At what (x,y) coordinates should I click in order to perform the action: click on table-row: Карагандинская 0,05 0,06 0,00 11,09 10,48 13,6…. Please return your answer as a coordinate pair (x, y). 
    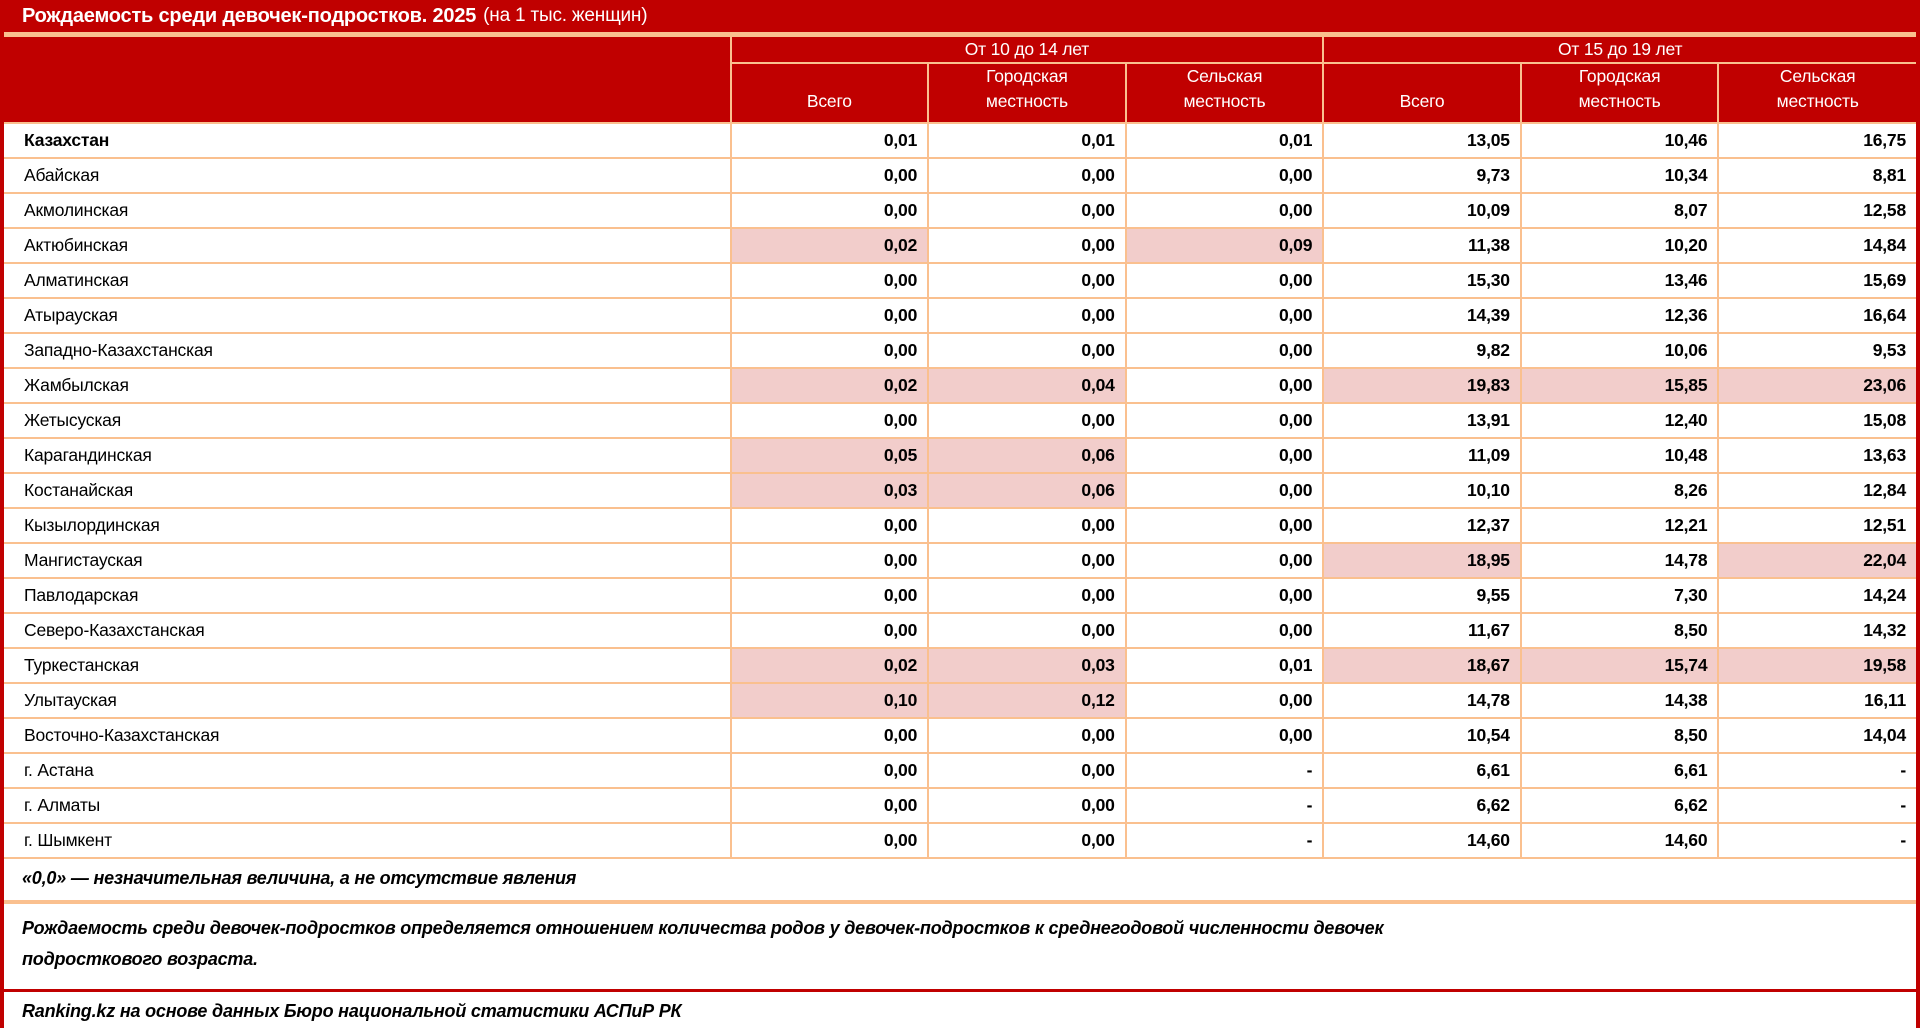
    Looking at the image, I should click on (960, 455).